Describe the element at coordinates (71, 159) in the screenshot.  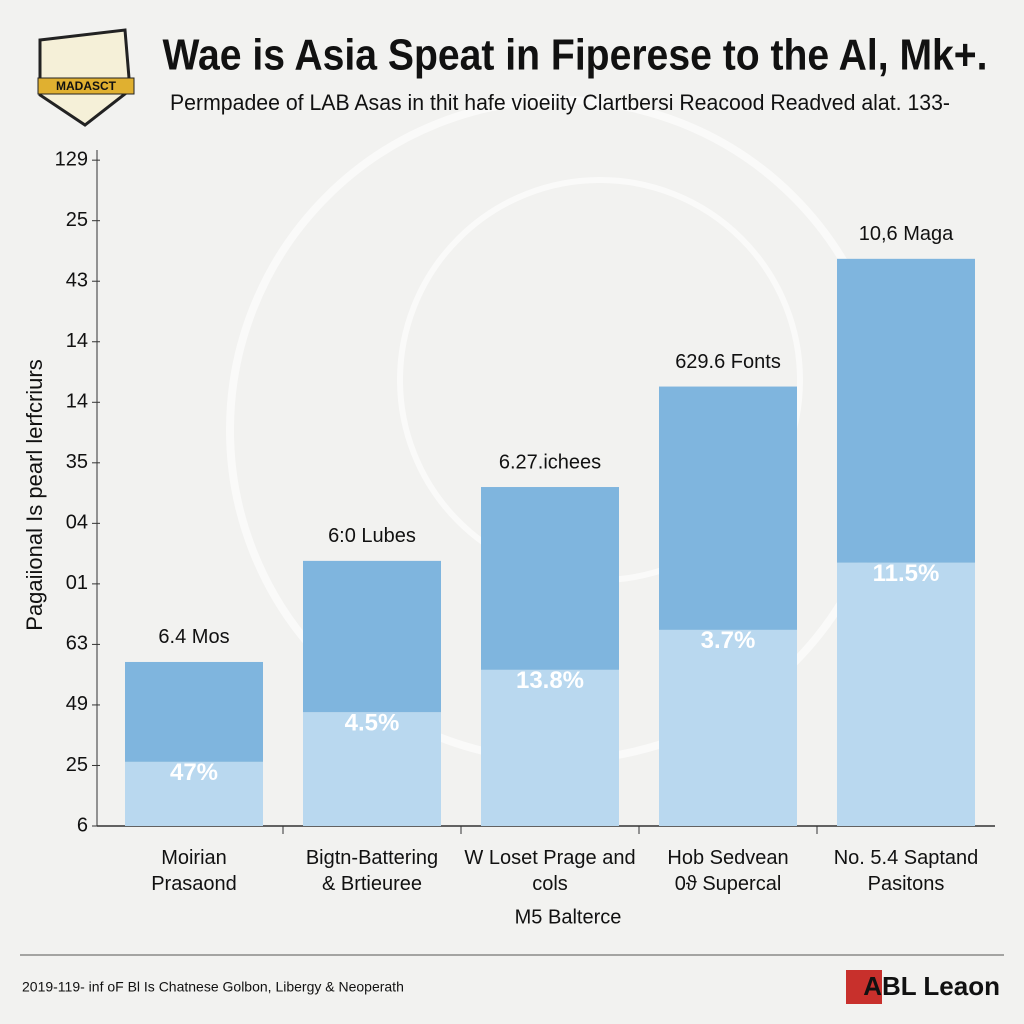
I see `y-tick-label: 129` at that location.